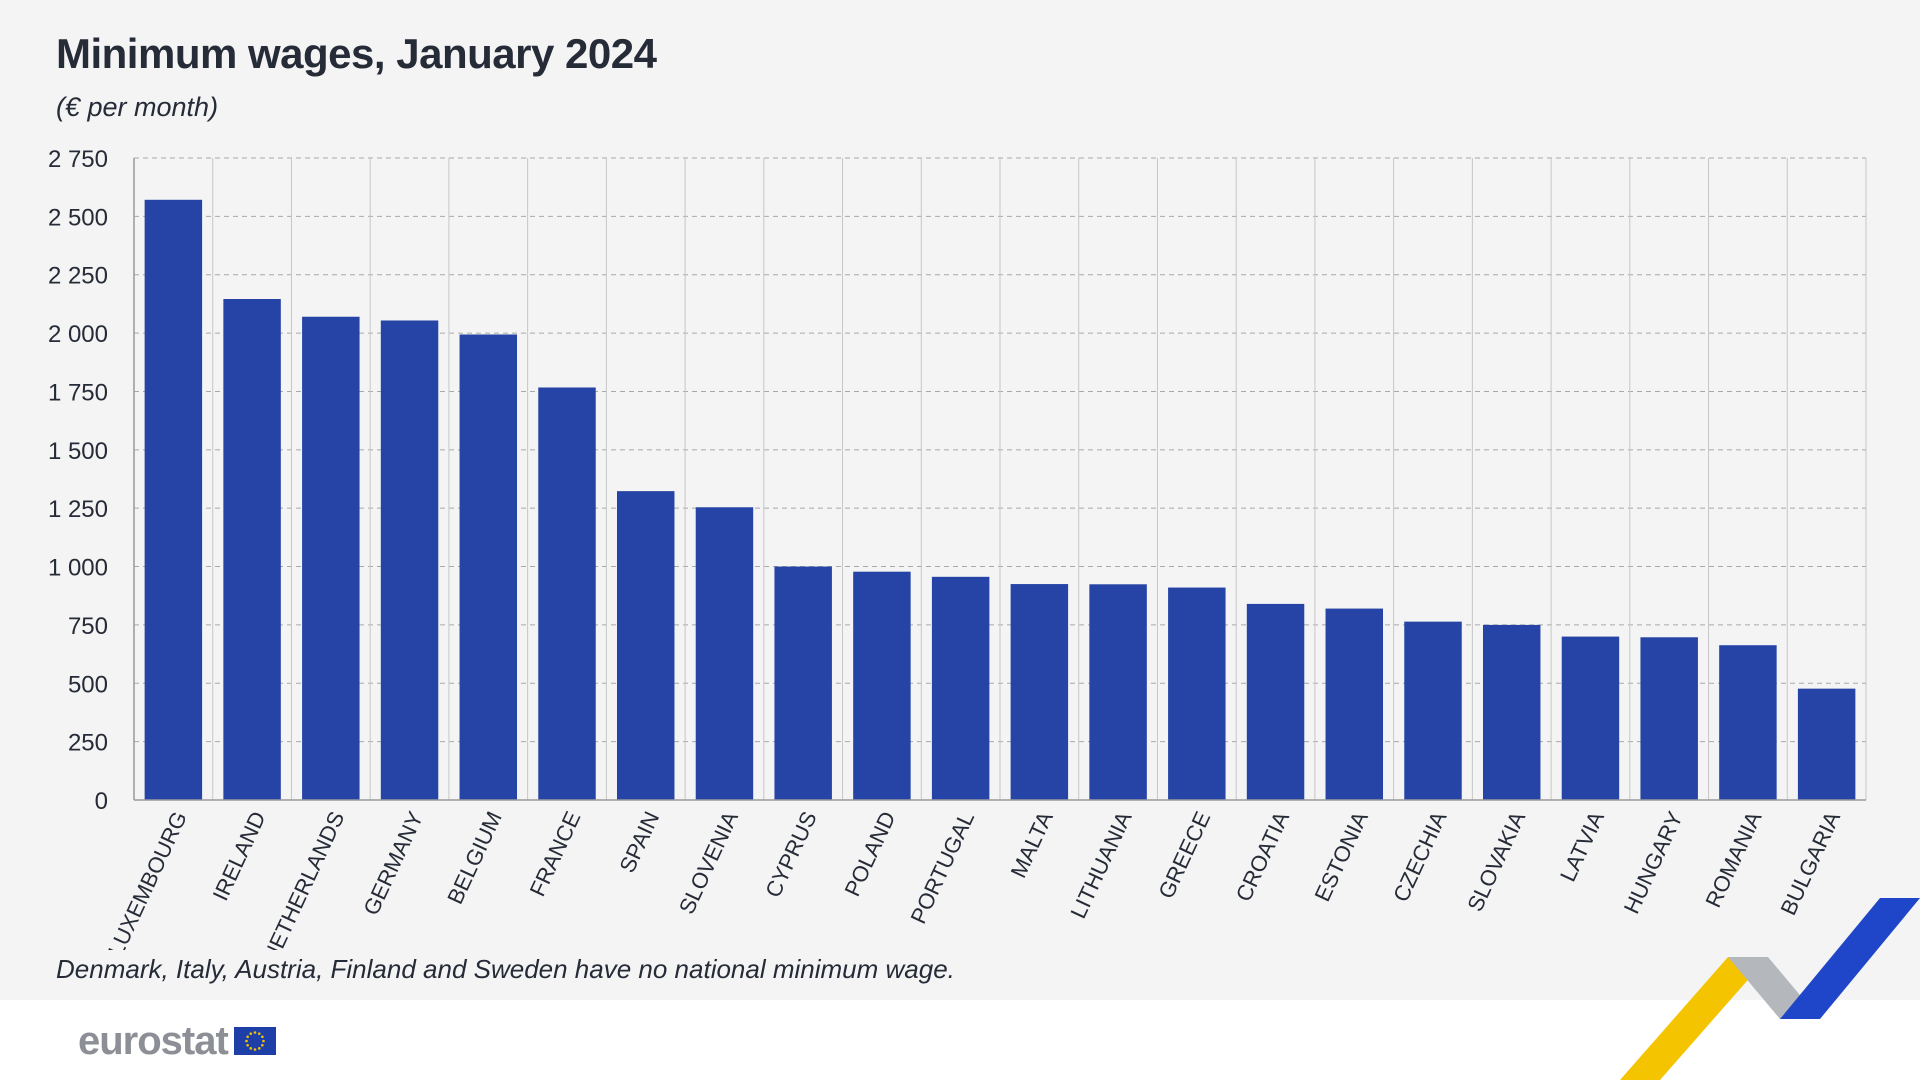  Describe the element at coordinates (1433, 710) in the screenshot. I see `bar-czechia` at that location.